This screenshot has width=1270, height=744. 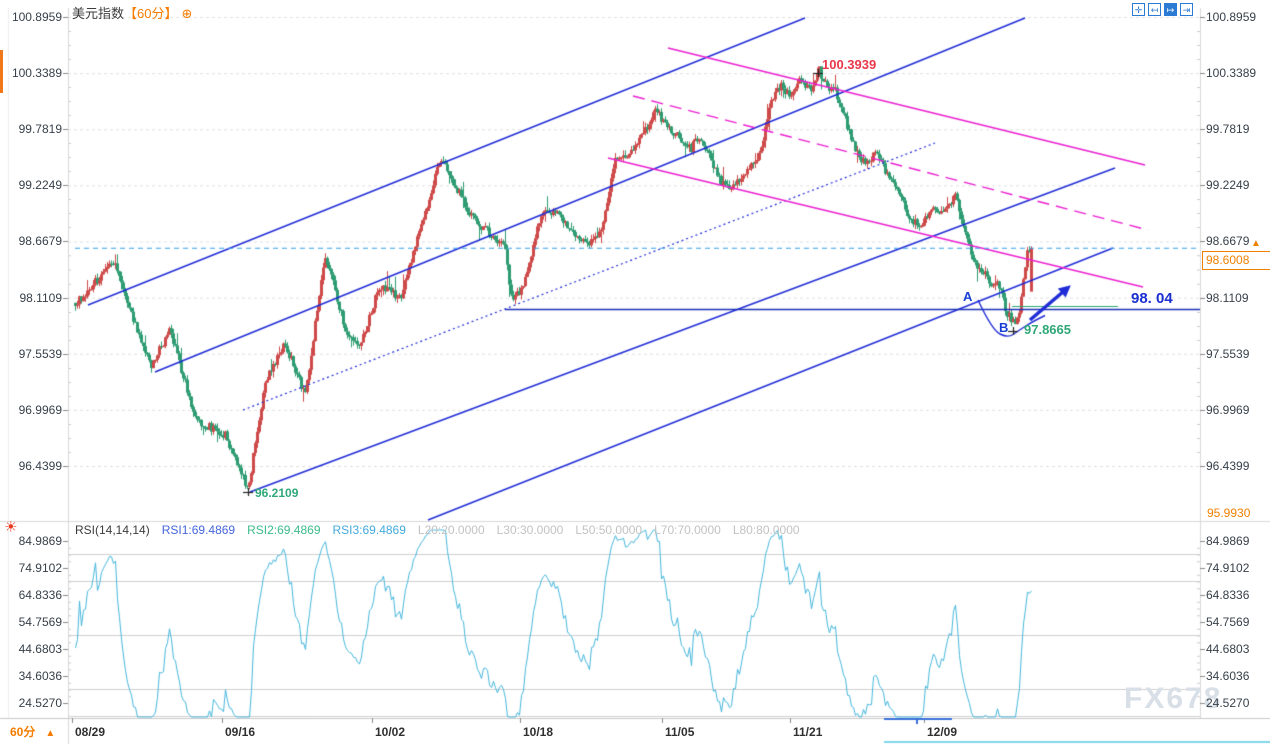 What do you see at coordinates (11, 527) in the screenshot?
I see `indicator-settings-icon: ☀` at bounding box center [11, 527].